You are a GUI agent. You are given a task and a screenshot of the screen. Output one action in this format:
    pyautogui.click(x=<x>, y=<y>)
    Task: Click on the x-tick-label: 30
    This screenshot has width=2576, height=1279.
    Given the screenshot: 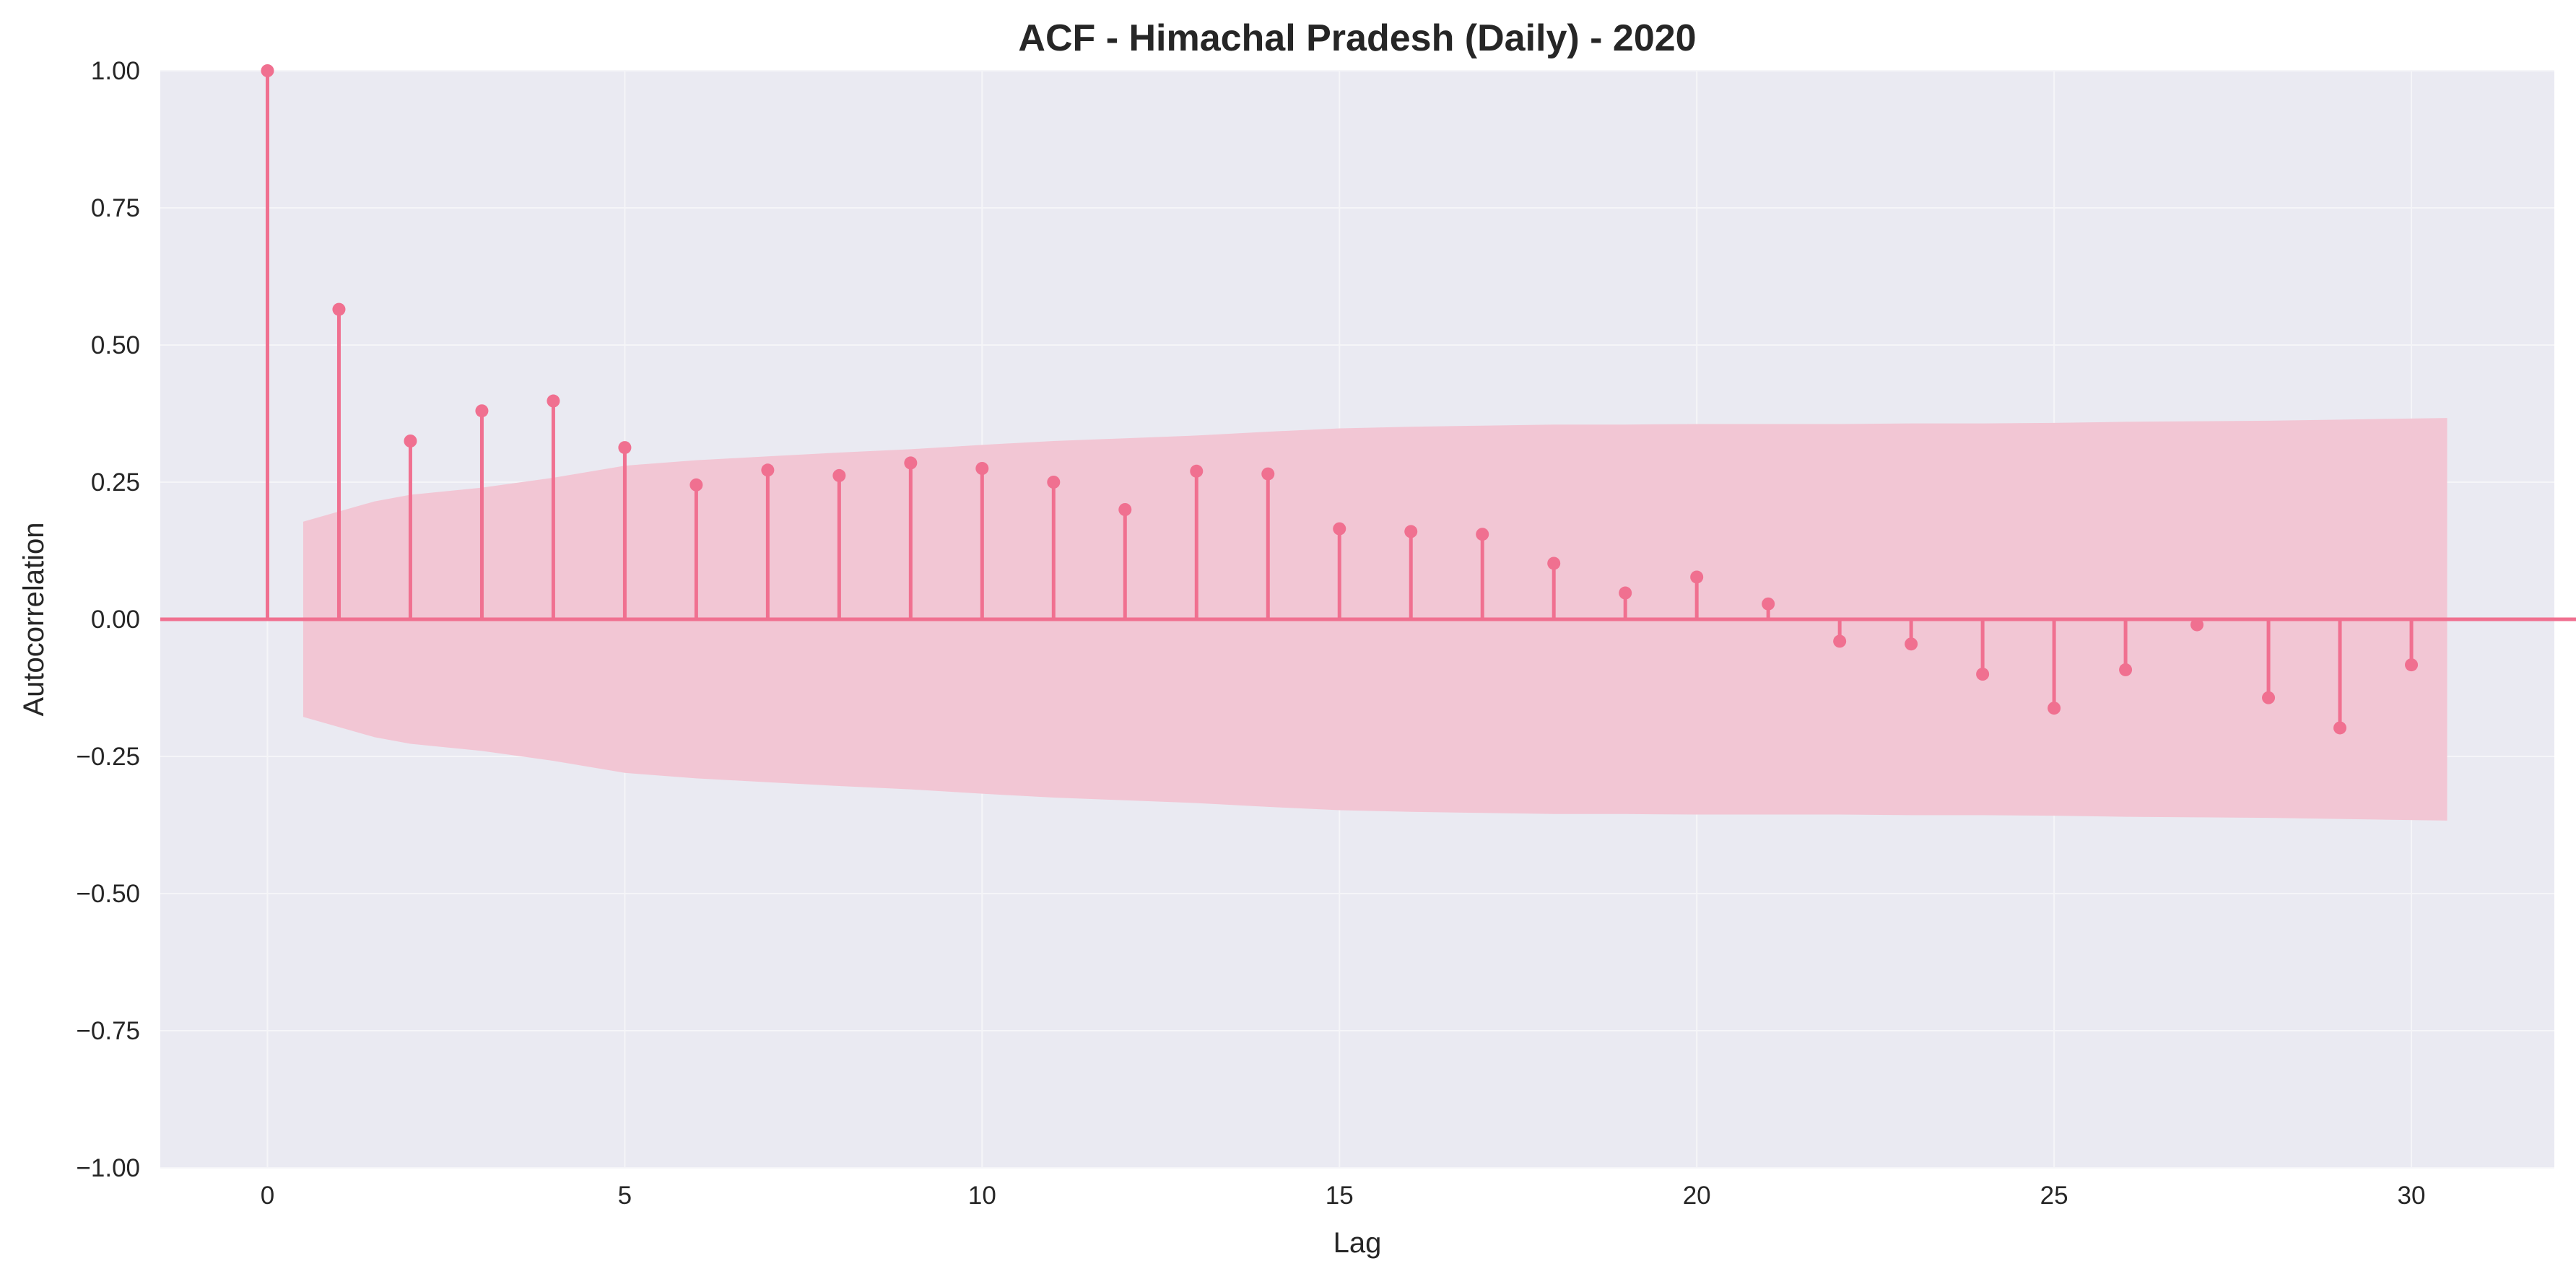 What is the action you would take?
    pyautogui.click(x=2412, y=1196)
    